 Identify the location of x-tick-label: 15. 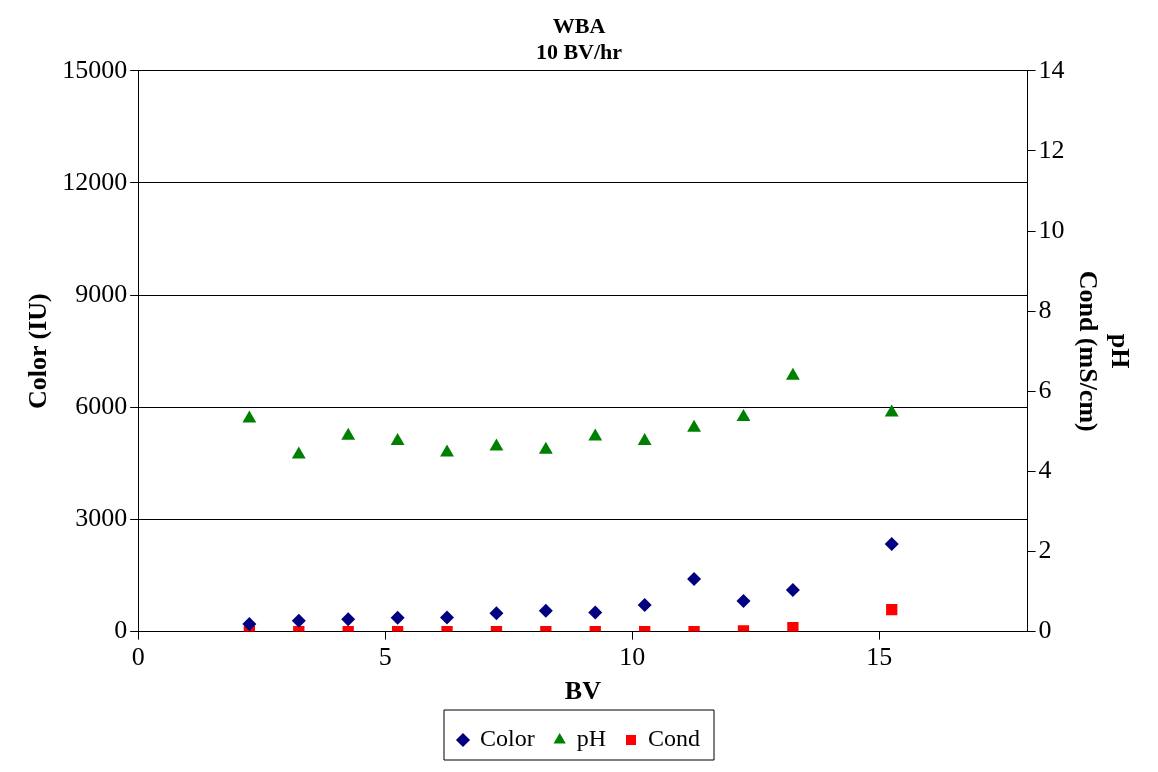
(879, 657).